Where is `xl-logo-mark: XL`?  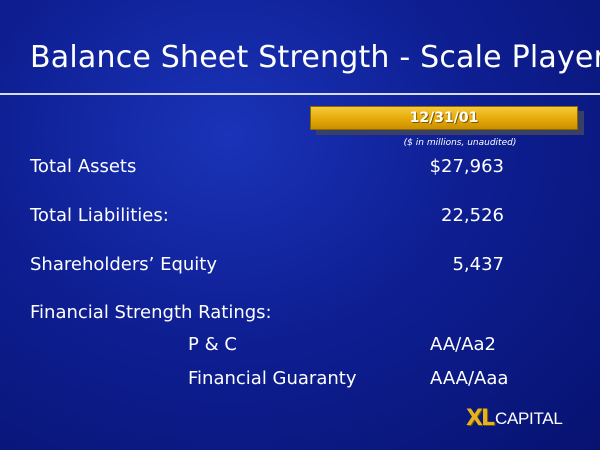
xl-logo-mark: XL is located at coordinates (480, 418).